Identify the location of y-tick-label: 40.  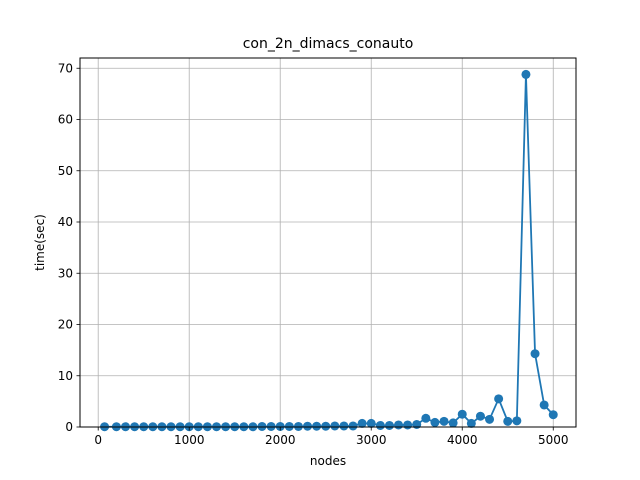
(65, 222).